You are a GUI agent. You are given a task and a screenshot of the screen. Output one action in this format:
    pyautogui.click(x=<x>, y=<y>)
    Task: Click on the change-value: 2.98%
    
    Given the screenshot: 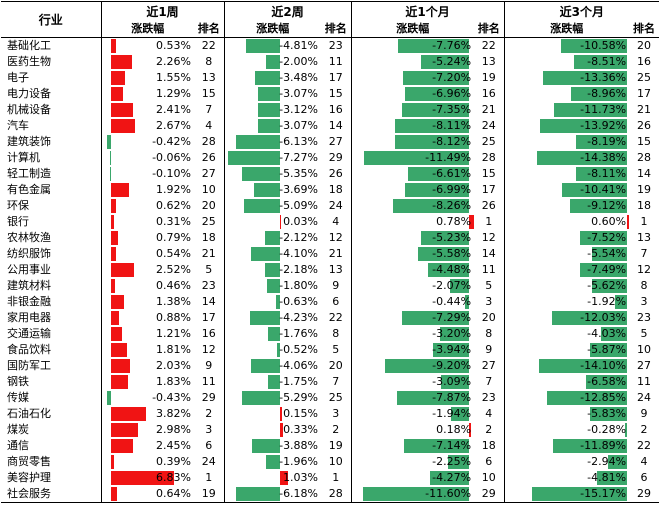 What is the action you would take?
    pyautogui.click(x=173, y=429)
    